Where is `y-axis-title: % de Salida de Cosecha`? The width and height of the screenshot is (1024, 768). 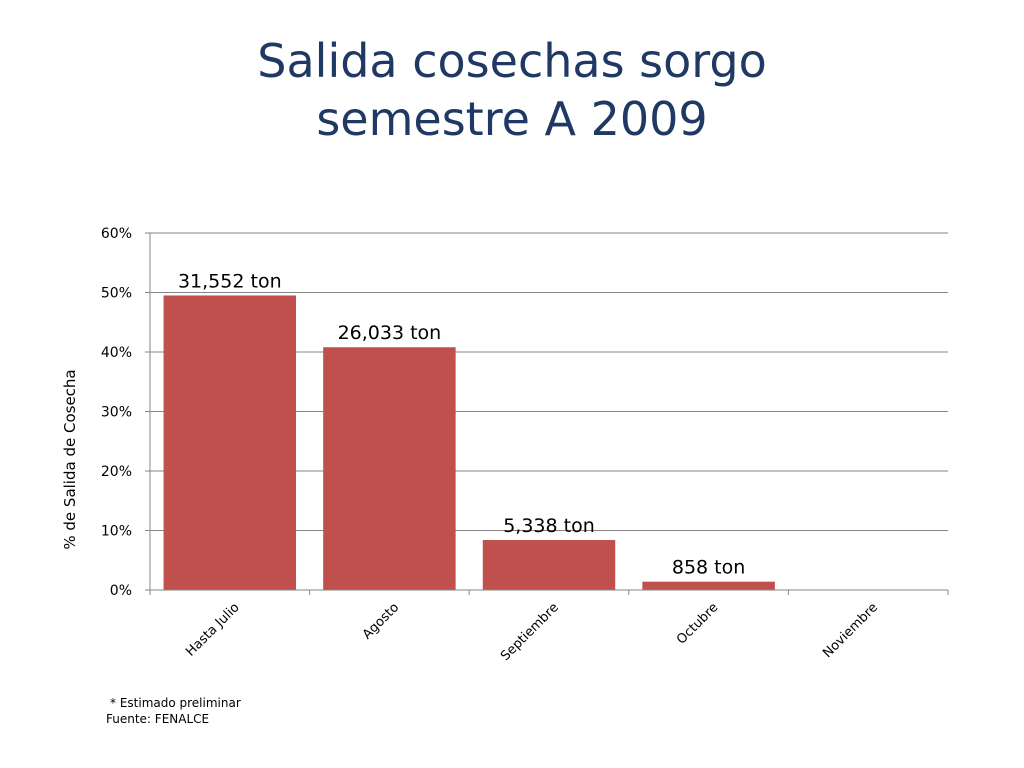
y-axis-title: % de Salida de Cosecha is located at coordinates (70, 459).